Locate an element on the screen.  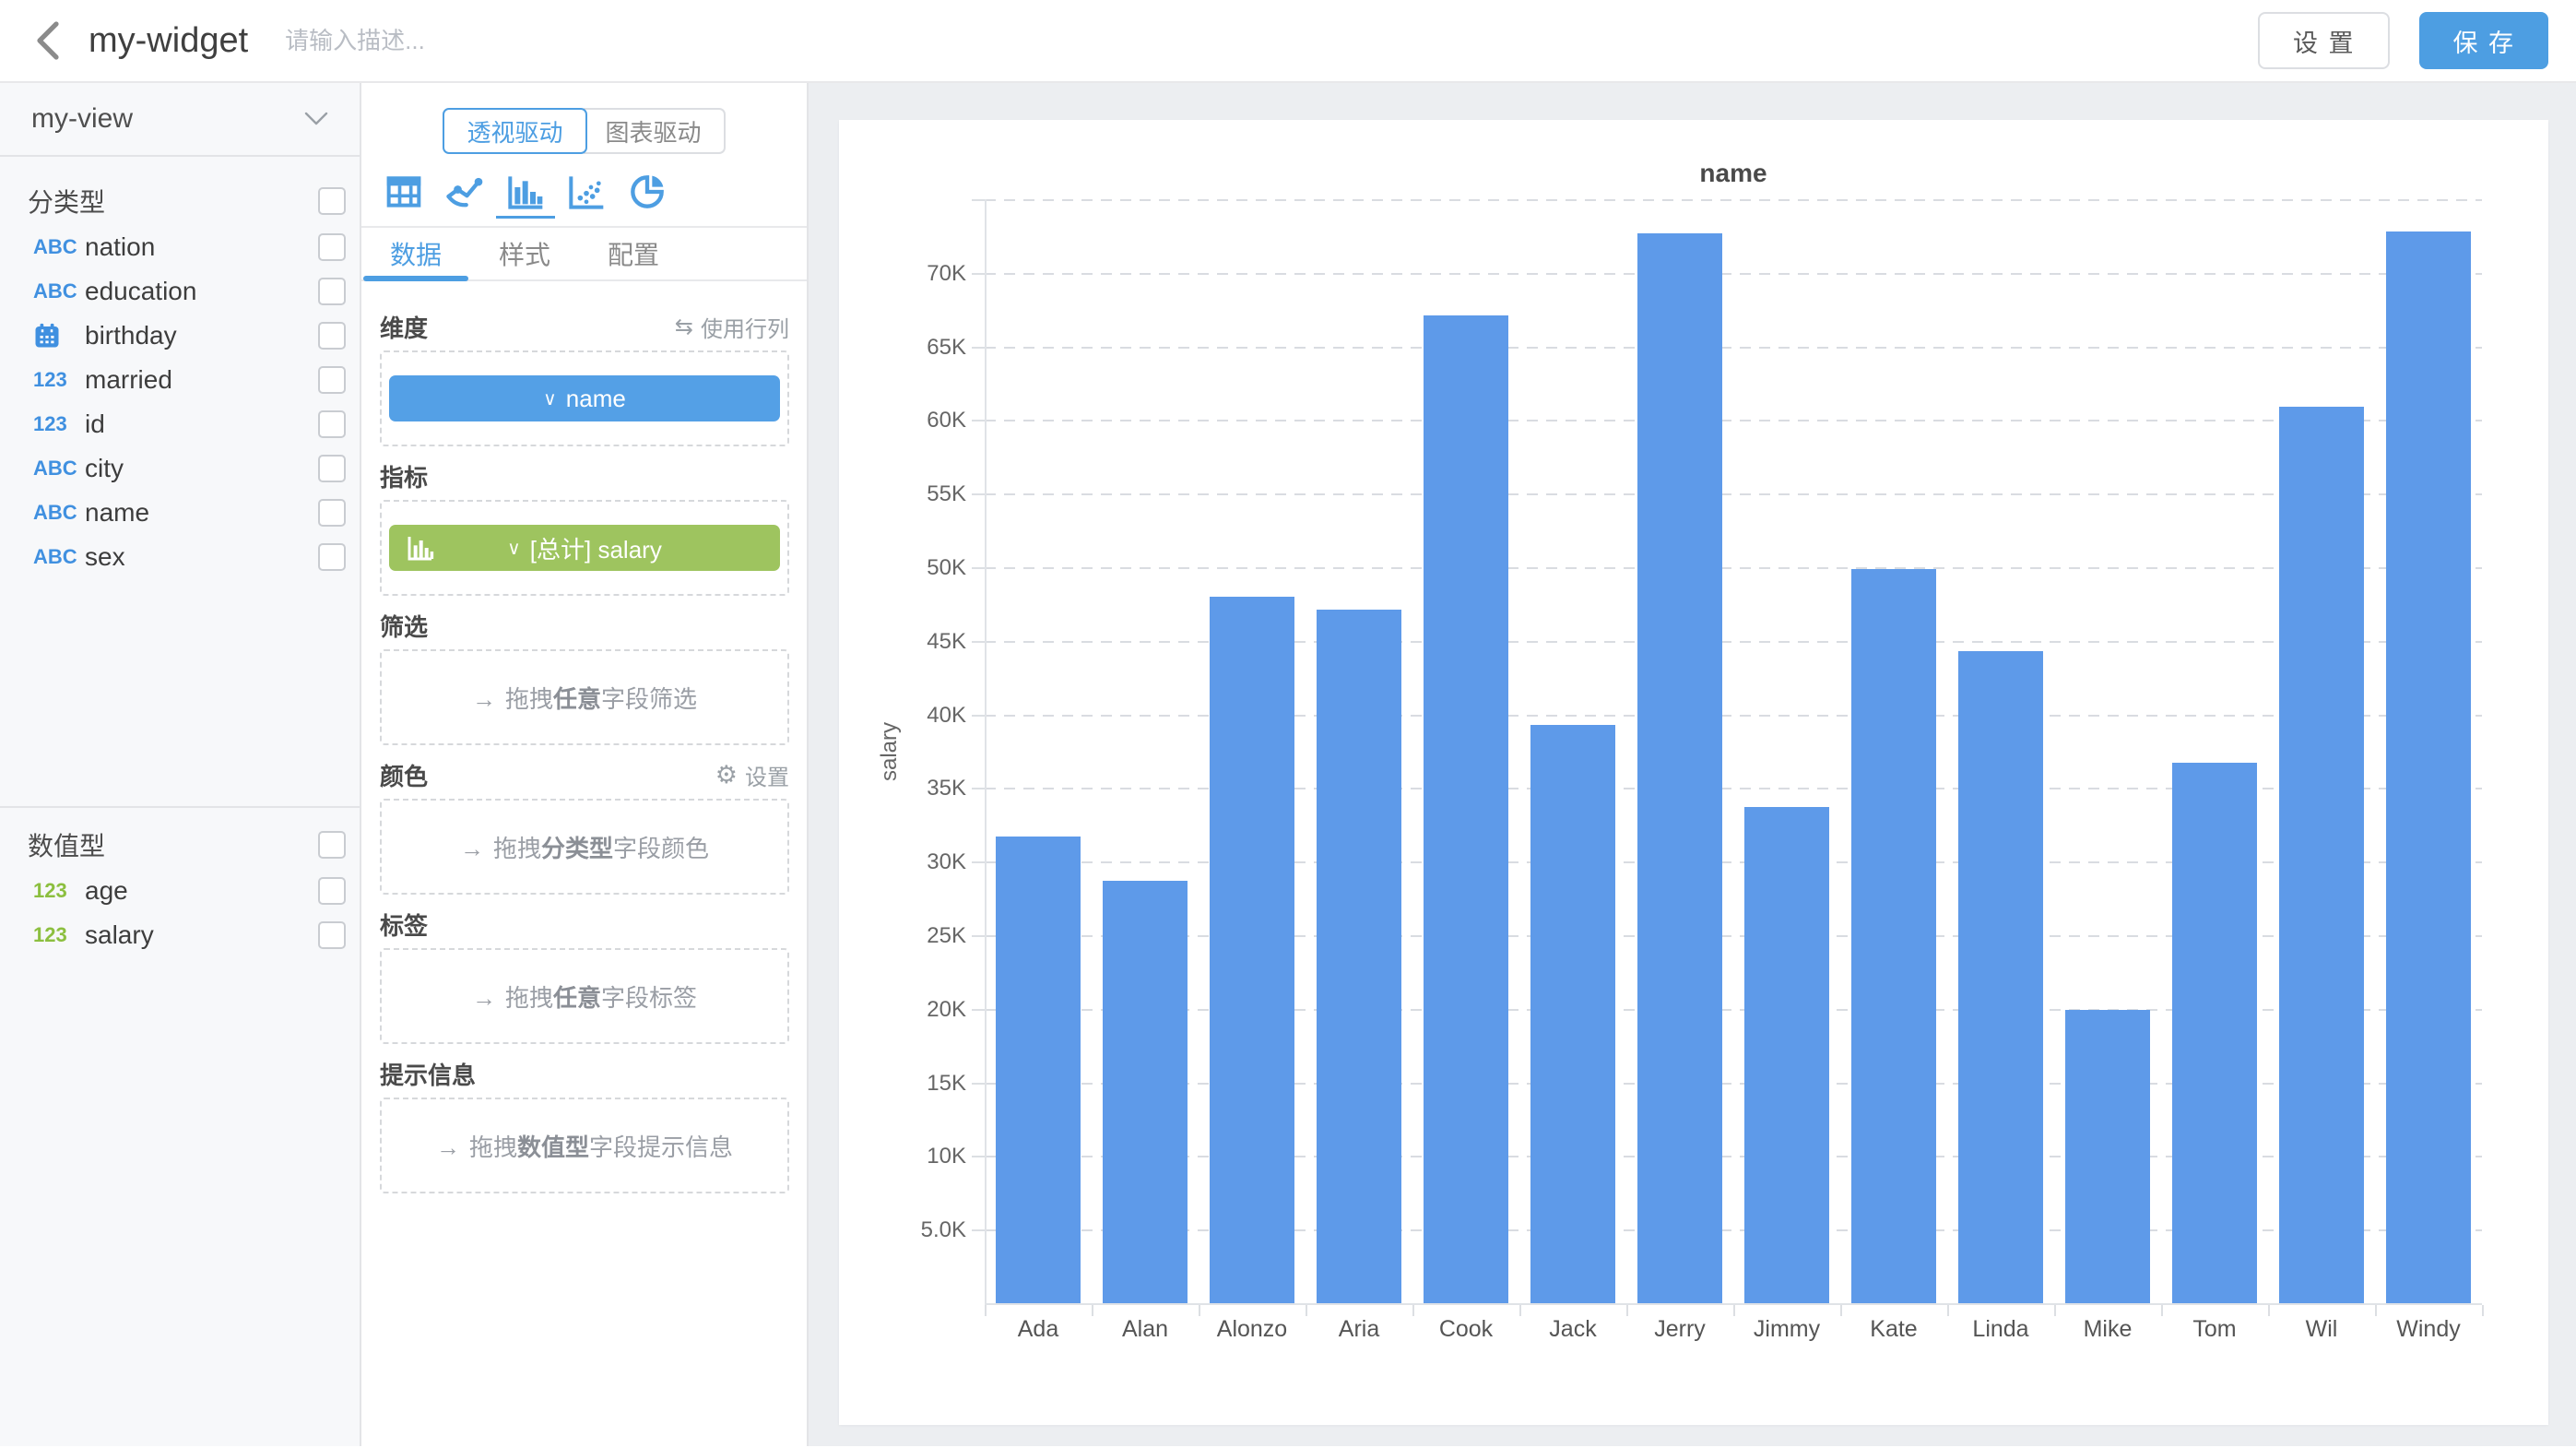
pie-chart-button is located at coordinates (647, 192).